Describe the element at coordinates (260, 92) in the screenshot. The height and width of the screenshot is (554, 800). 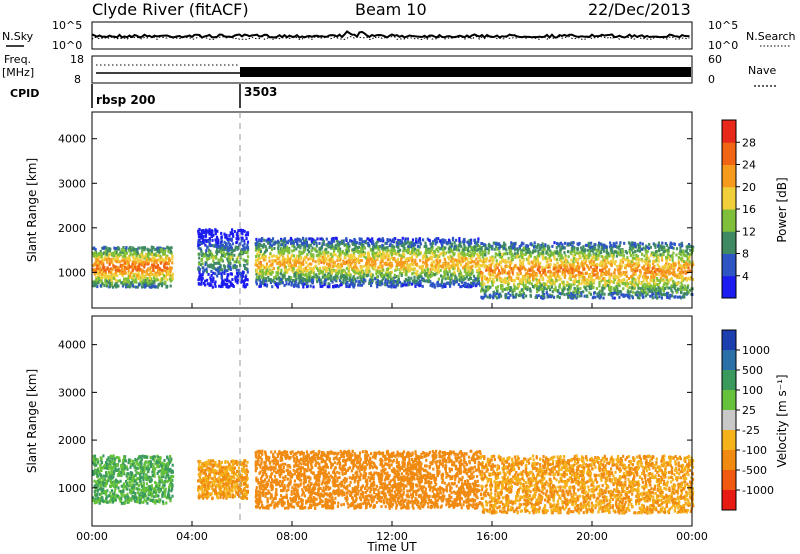
I see `cpid-segment-2: 3503` at that location.